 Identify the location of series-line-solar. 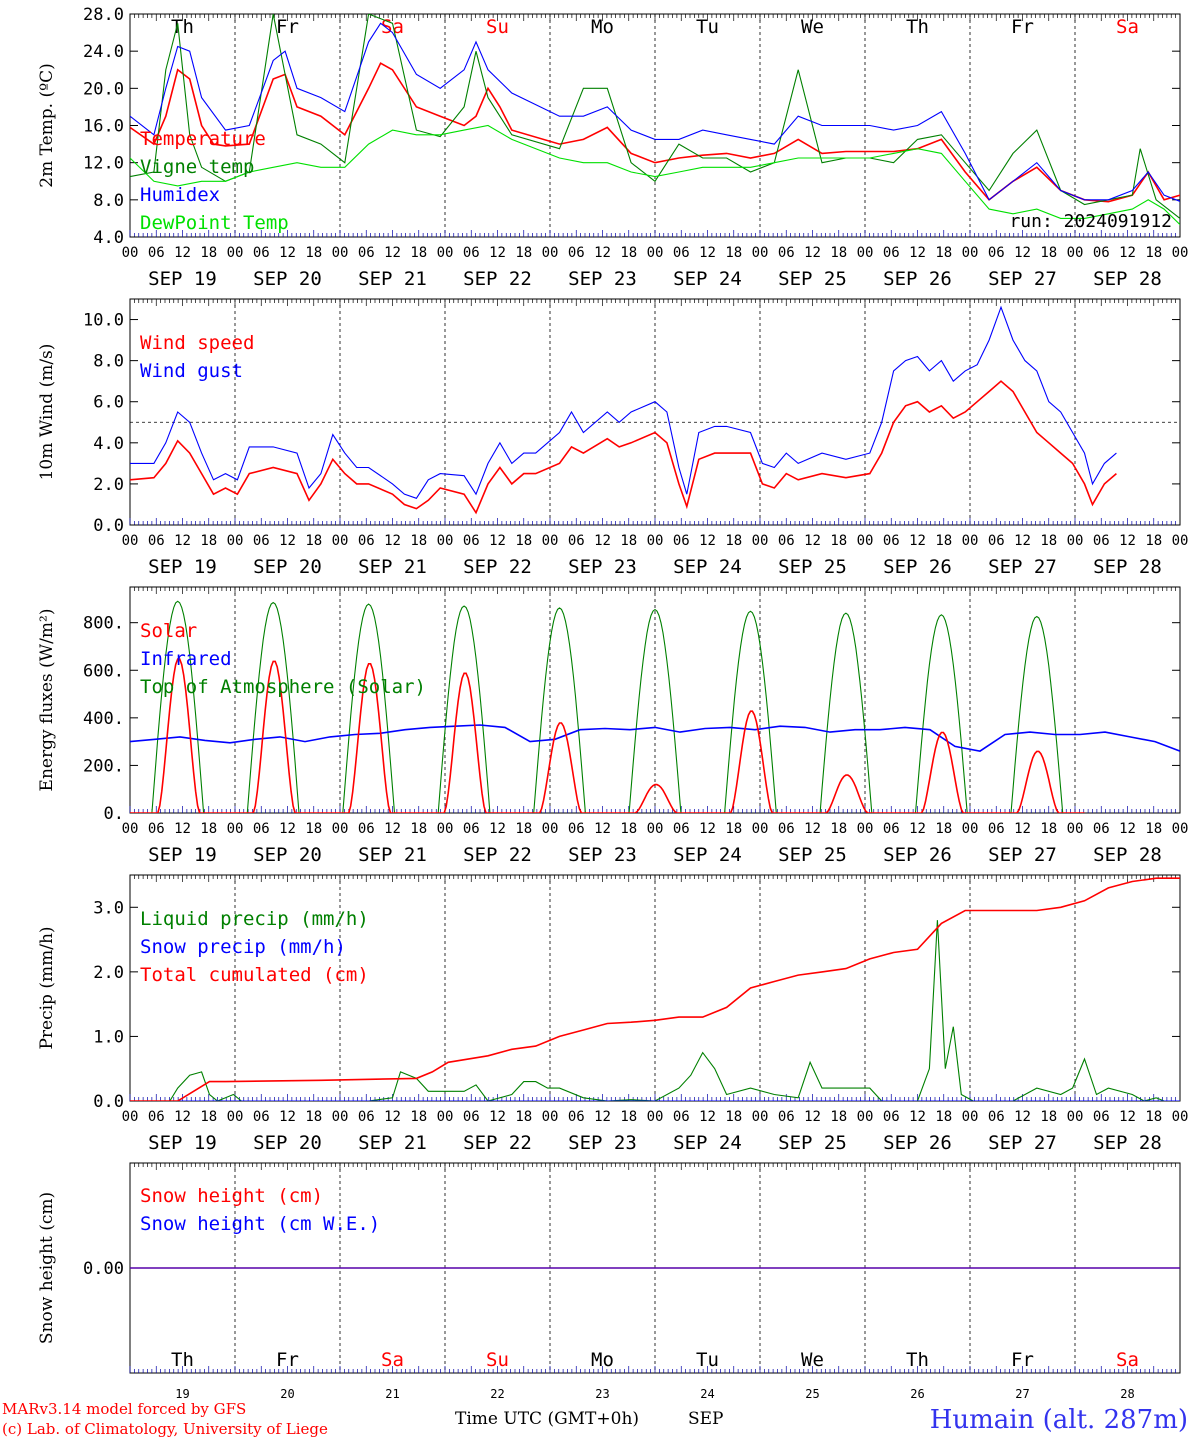
(607, 735).